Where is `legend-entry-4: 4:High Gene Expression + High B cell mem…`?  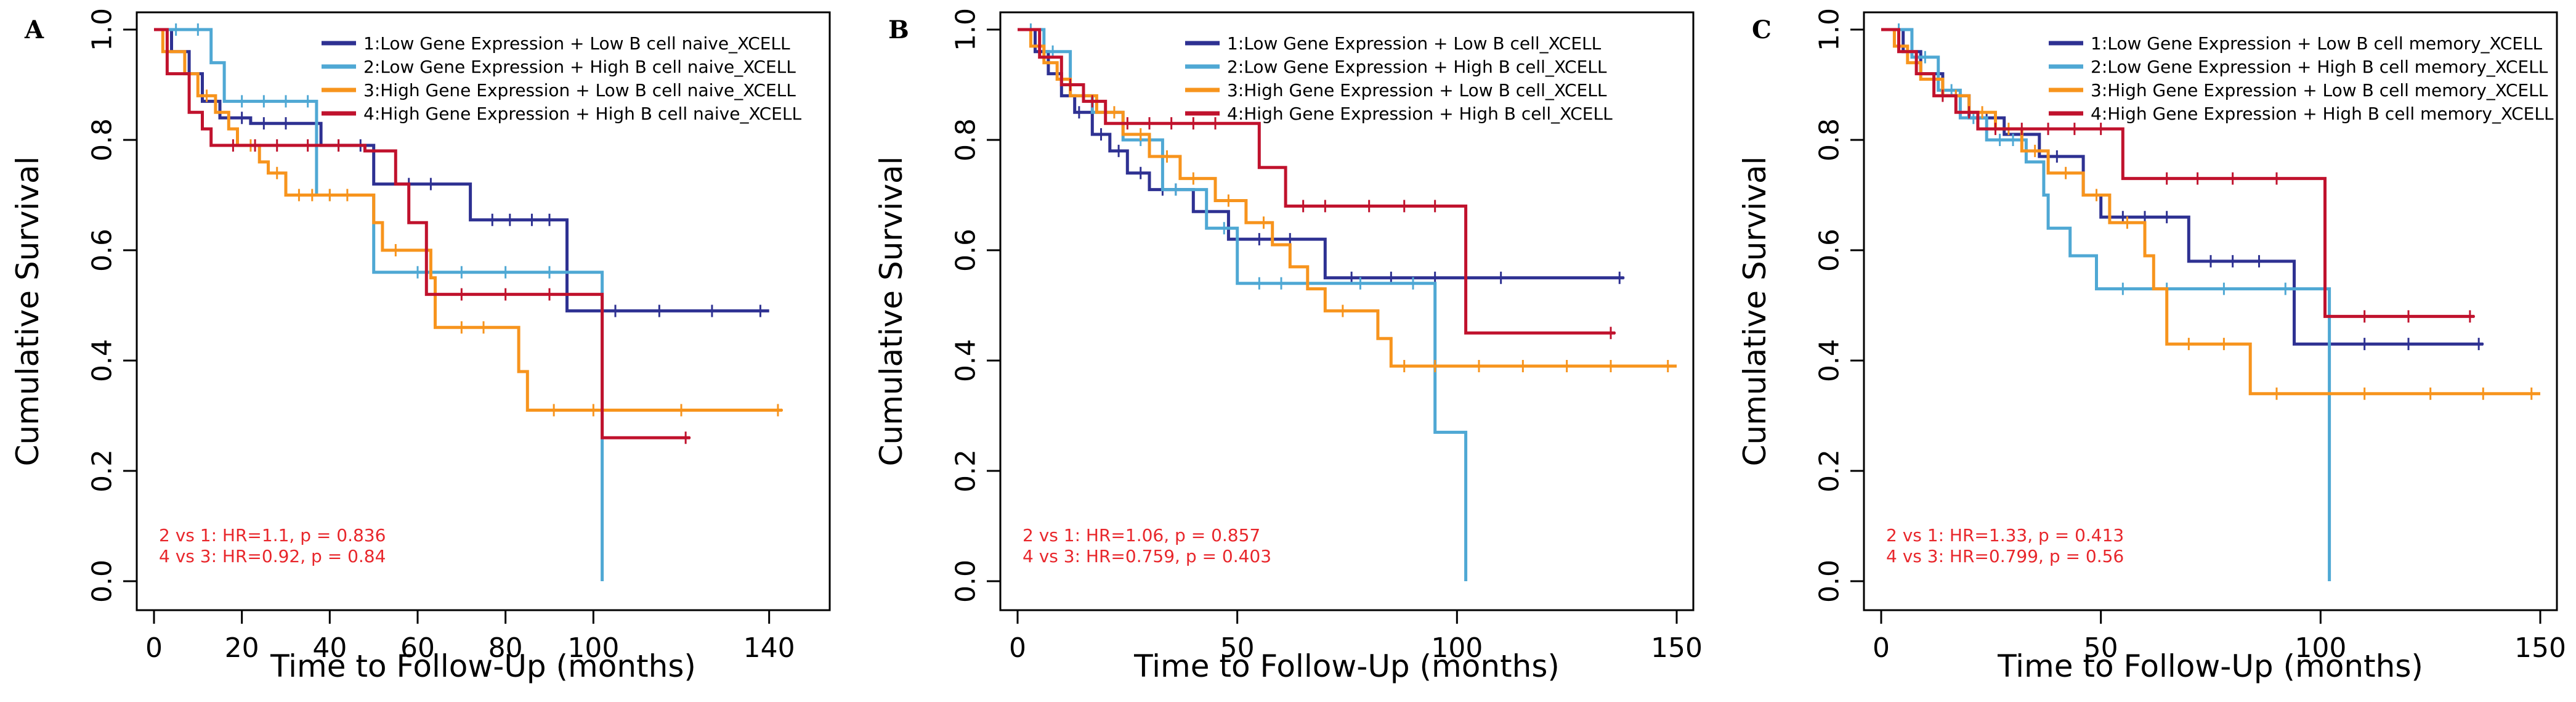
legend-entry-4: 4:High Gene Expression + High B cell mem… is located at coordinates (2322, 114).